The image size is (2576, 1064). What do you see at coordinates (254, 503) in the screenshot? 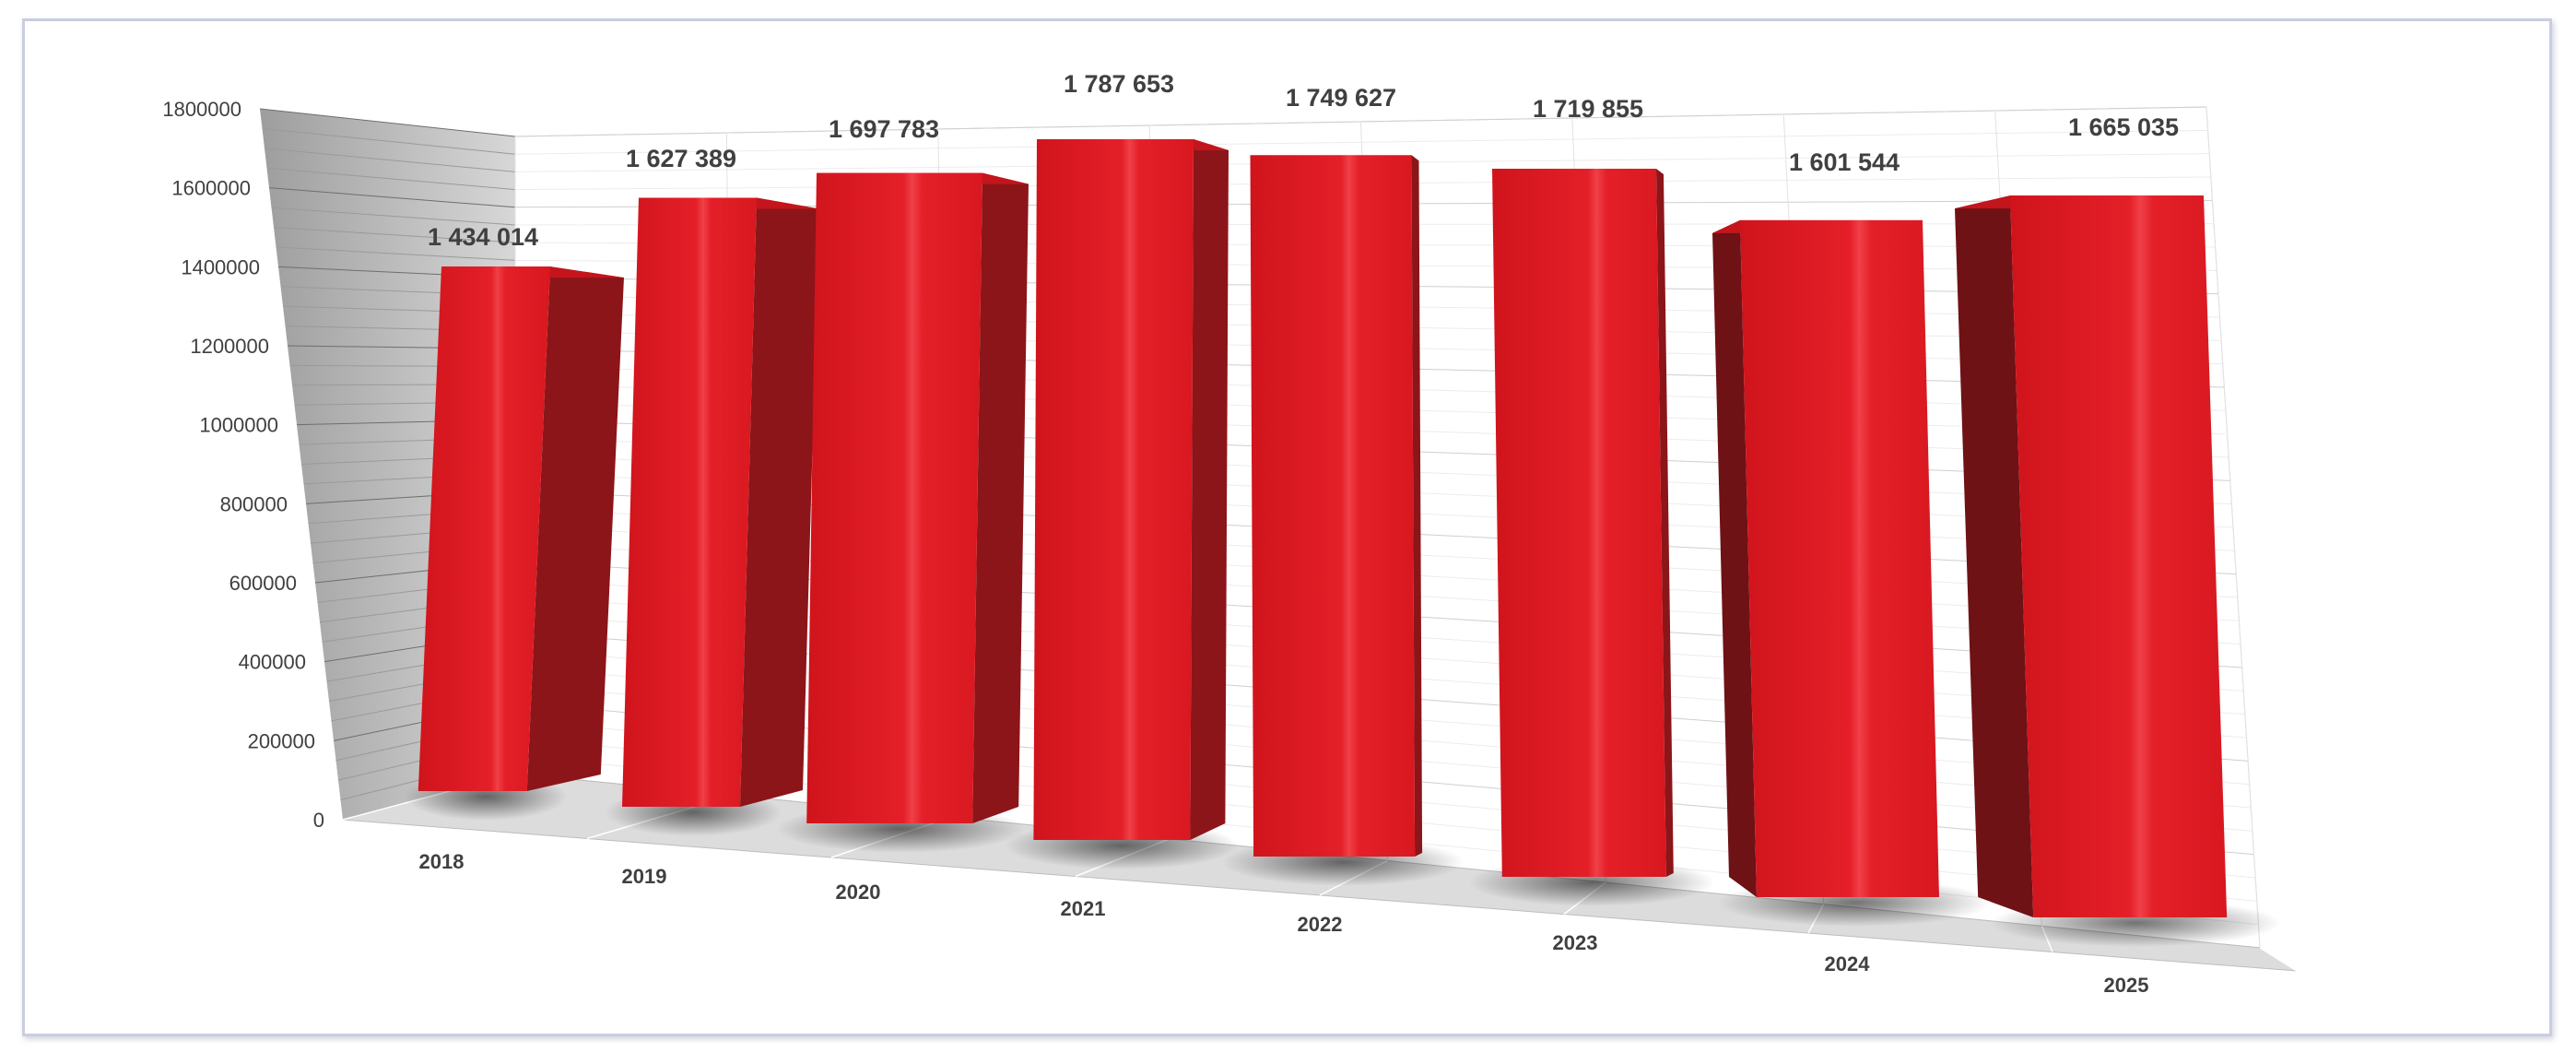
I see `y-tick-label: 800000` at bounding box center [254, 503].